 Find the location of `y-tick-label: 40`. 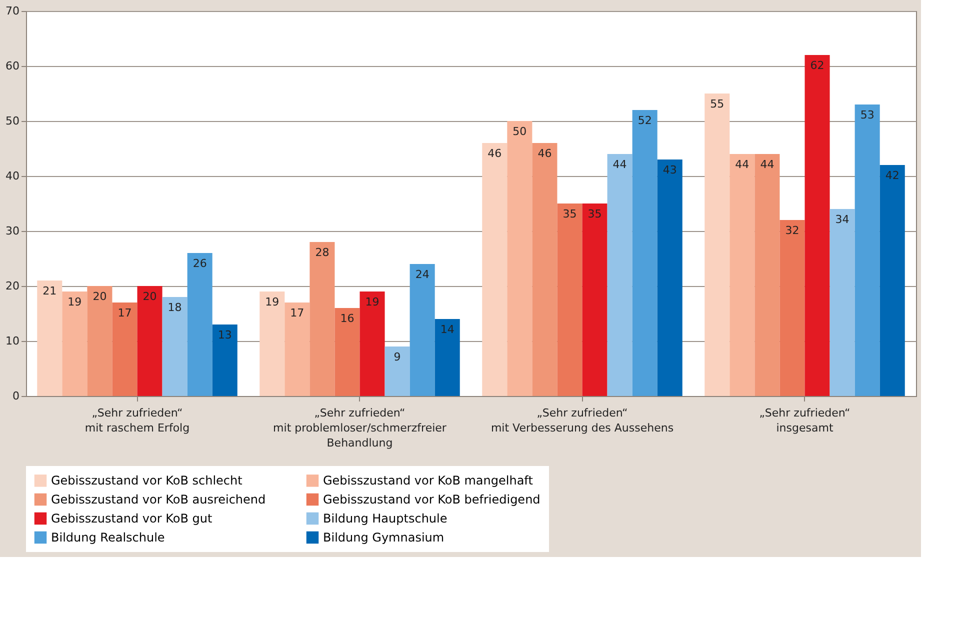

y-tick-label: 40 is located at coordinates (13, 176).